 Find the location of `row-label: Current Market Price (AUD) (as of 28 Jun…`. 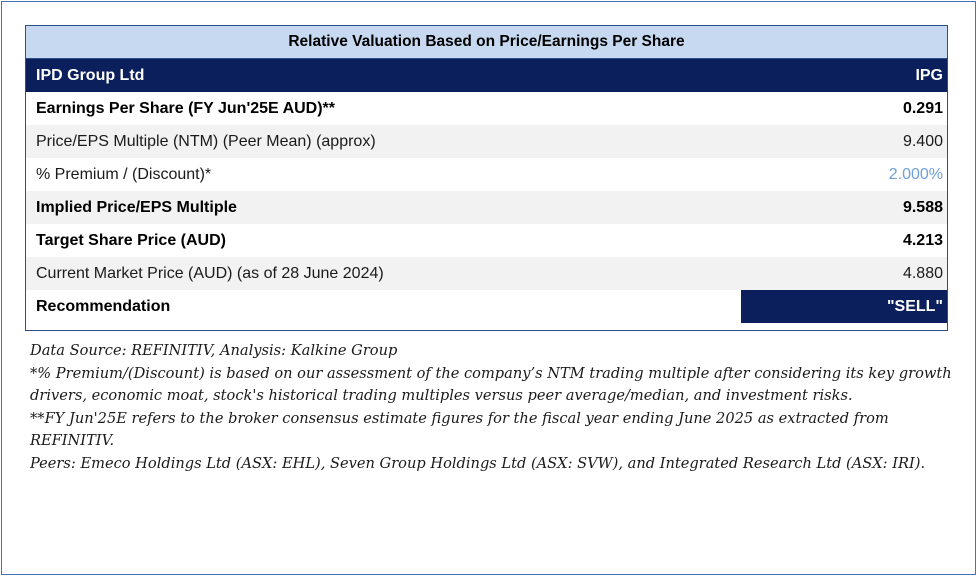

row-label: Current Market Price (AUD) (as of 28 Jun… is located at coordinates (210, 273).